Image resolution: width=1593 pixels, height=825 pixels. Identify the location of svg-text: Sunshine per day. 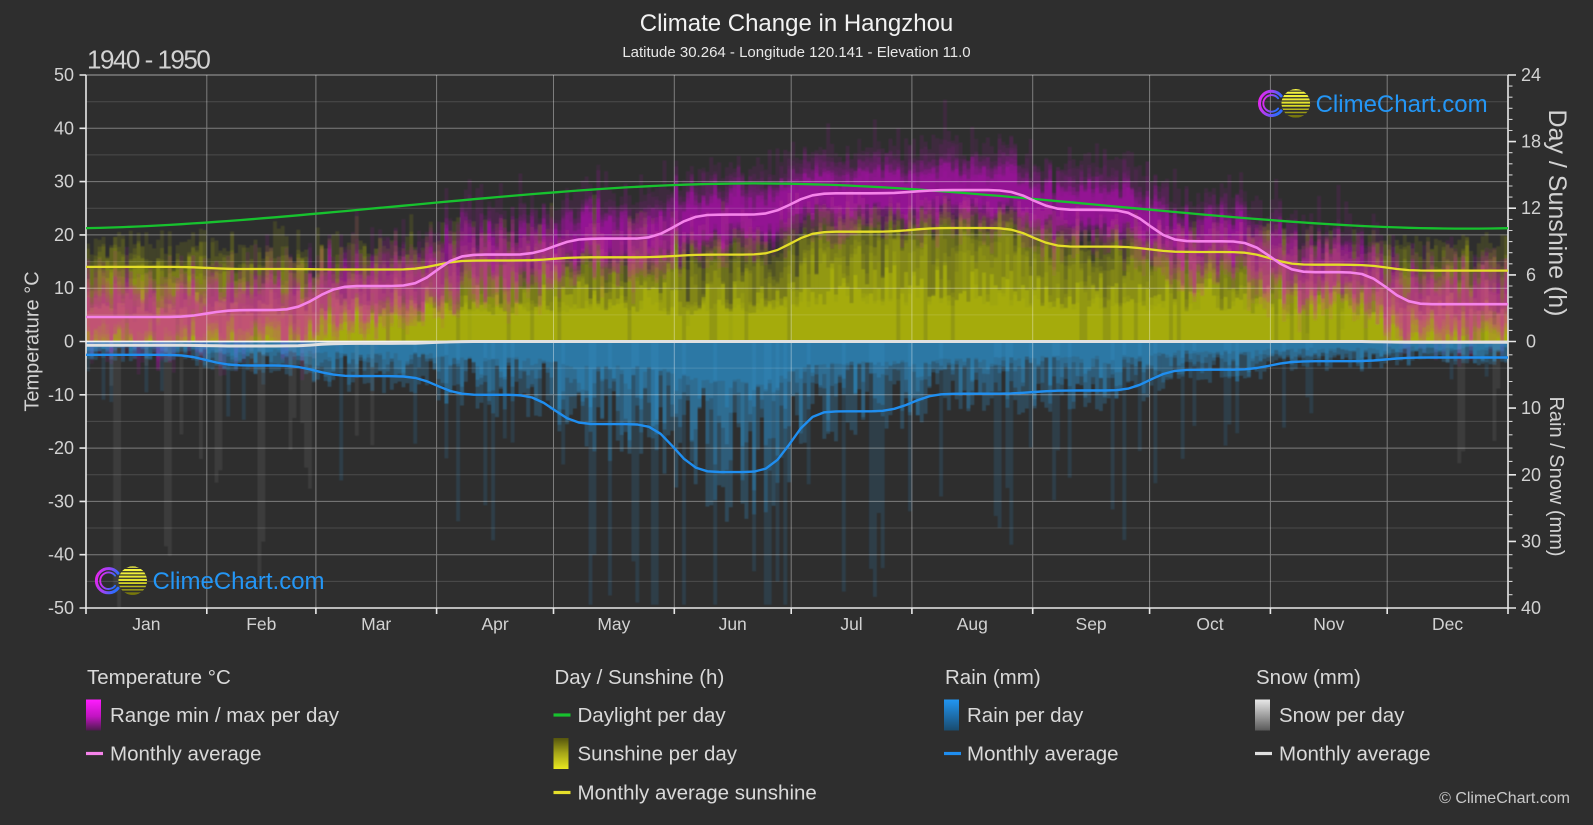
(658, 754).